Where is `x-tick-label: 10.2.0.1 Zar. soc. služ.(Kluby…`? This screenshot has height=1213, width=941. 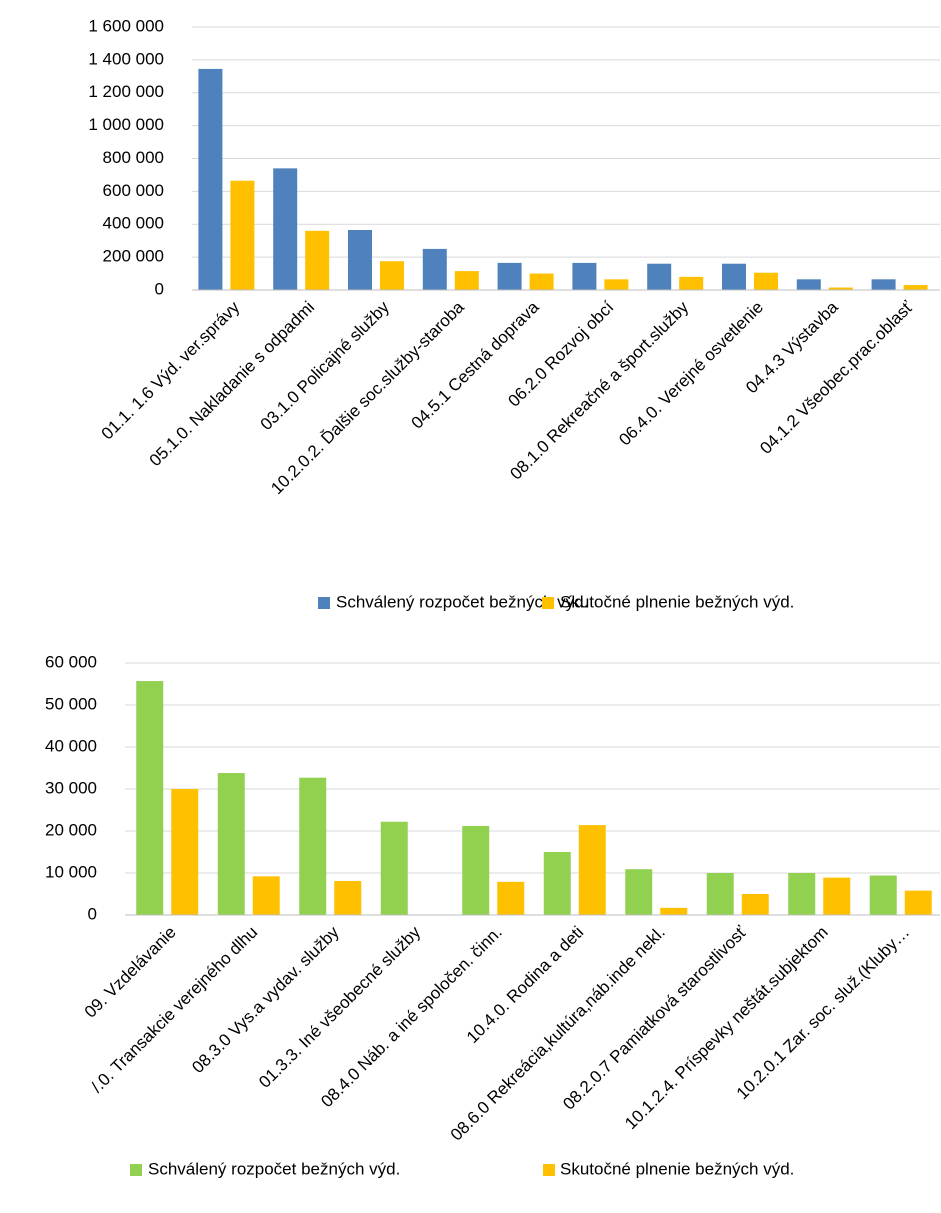
x-tick-label: 10.2.0.1 Zar. soc. služ.(Kluby… is located at coordinates (823, 1013).